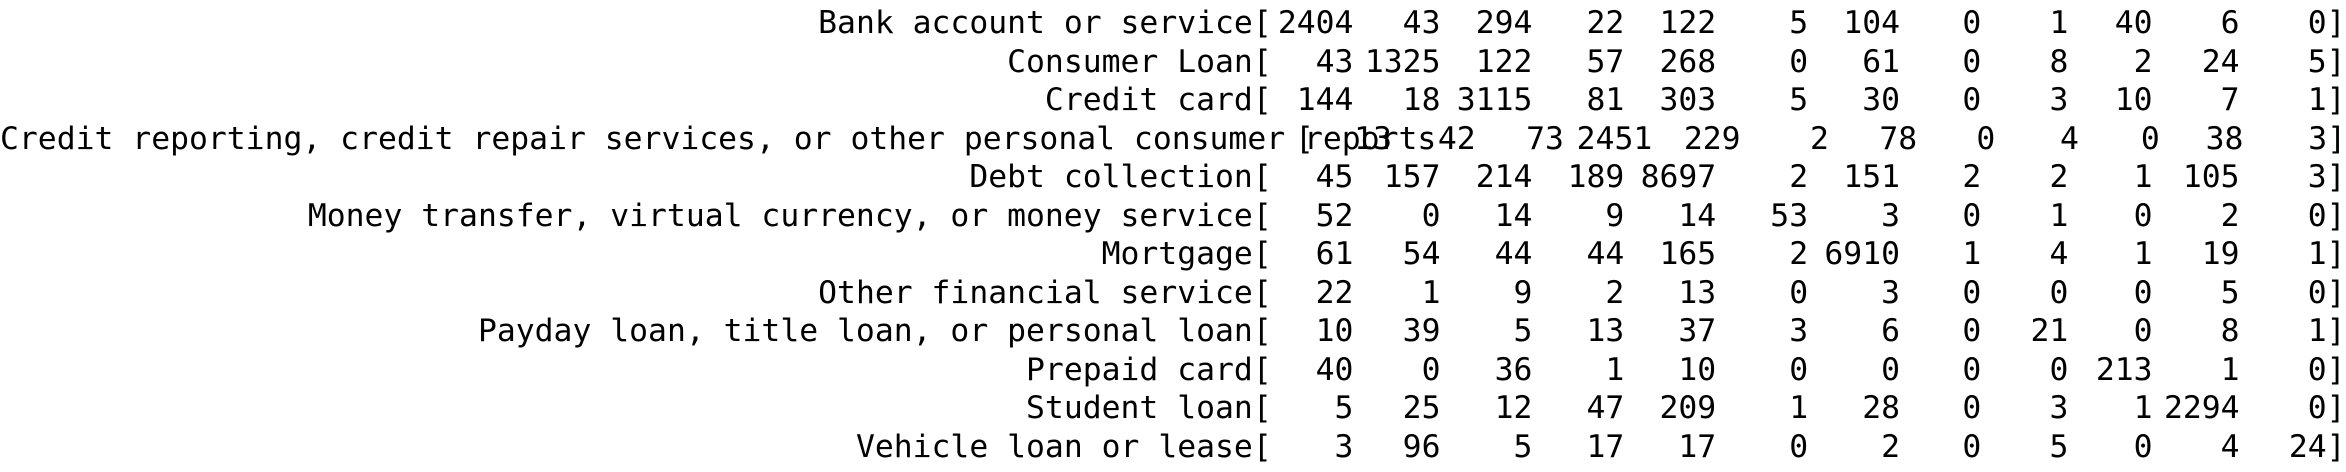 The width and height of the screenshot is (2346, 472). Describe the element at coordinates (1614, 138) in the screenshot. I see `matrix-cell: 2451` at that location.